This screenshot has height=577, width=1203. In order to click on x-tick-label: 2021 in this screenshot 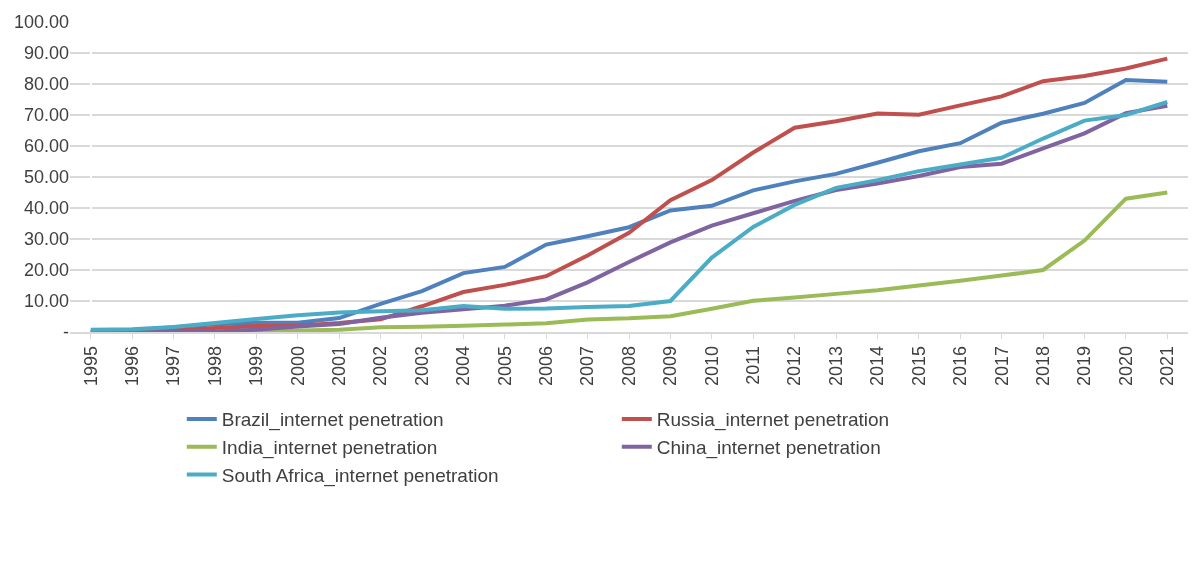, I will do `click(1167, 365)`.